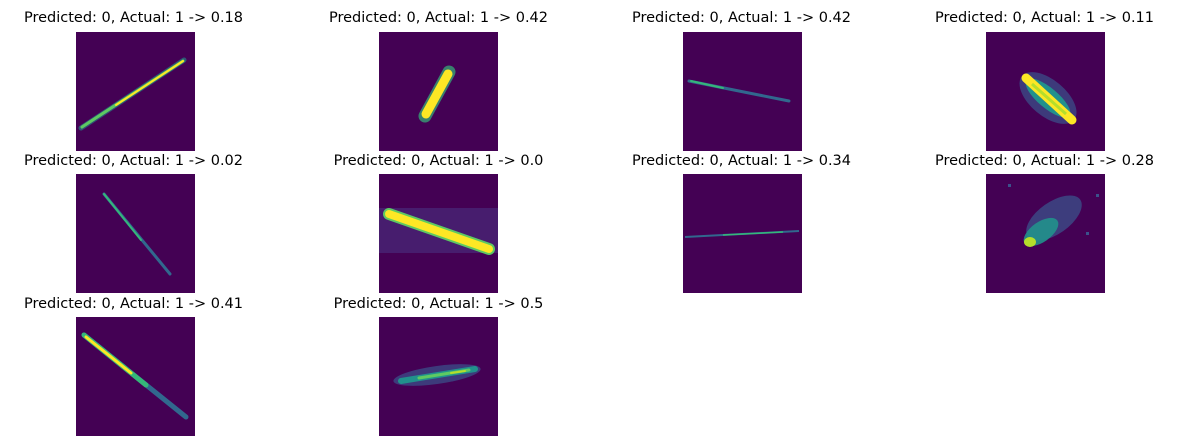 The width and height of the screenshot is (1181, 446). I want to click on panel-title: Predicted: 0, Actual: 1 -> 0.5, so click(438, 304).